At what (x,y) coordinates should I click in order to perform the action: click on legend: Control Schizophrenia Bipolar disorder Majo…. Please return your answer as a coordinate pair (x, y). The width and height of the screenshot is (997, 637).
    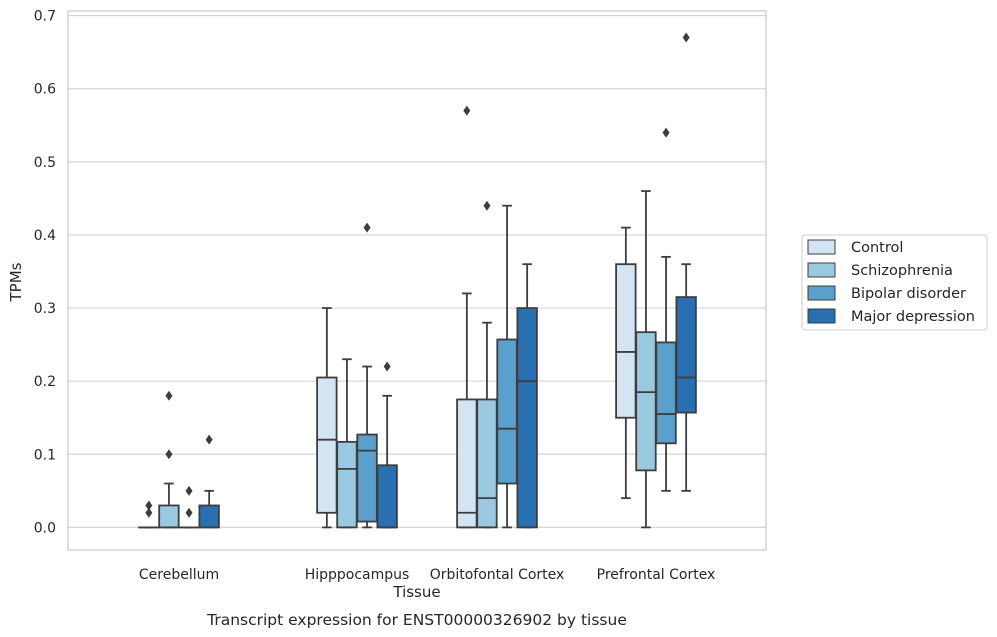
    Looking at the image, I should click on (894, 282).